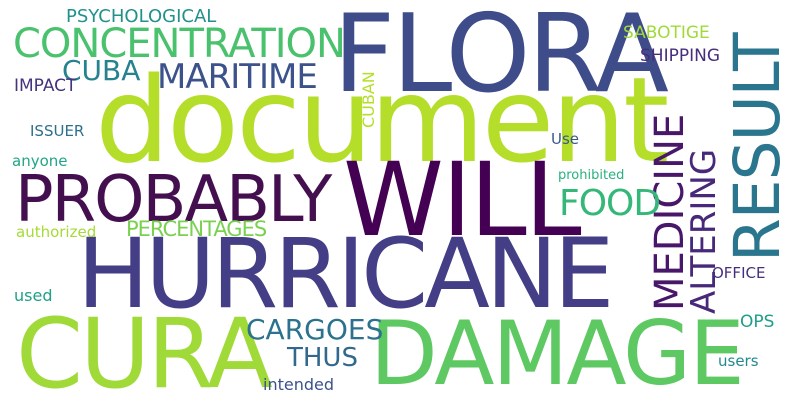 Image resolution: width=790 pixels, height=405 pixels. What do you see at coordinates (196, 229) in the screenshot?
I see `word-percentages: PERCENTAGES` at bounding box center [196, 229].